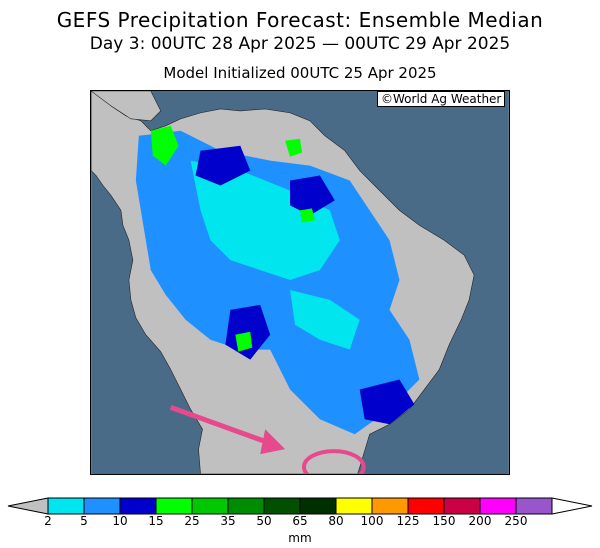 The width and height of the screenshot is (600, 548). What do you see at coordinates (441, 99) in the screenshot?
I see `credit-label: ©World Ag Weather` at bounding box center [441, 99].